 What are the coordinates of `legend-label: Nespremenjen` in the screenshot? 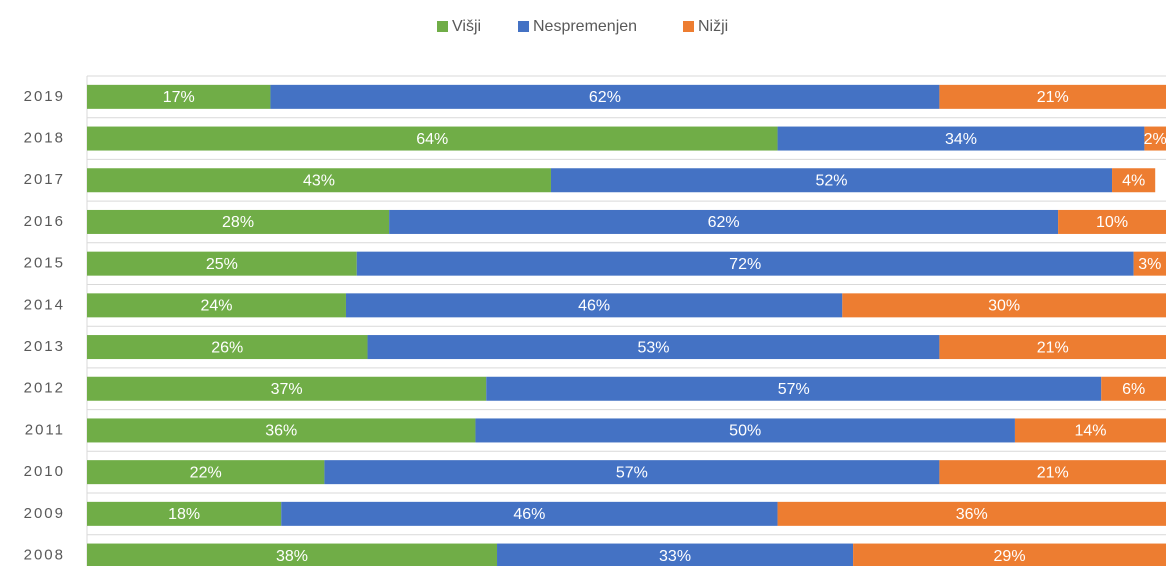 It's located at (585, 26).